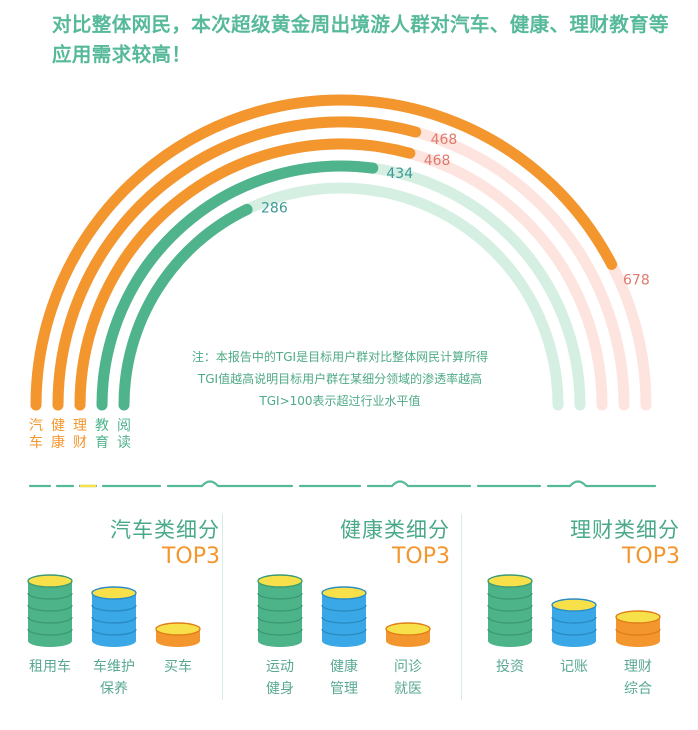 This screenshot has width=698, height=730. Describe the element at coordinates (280, 667) in the screenshot. I see `coin-label-line: 运动` at that location.